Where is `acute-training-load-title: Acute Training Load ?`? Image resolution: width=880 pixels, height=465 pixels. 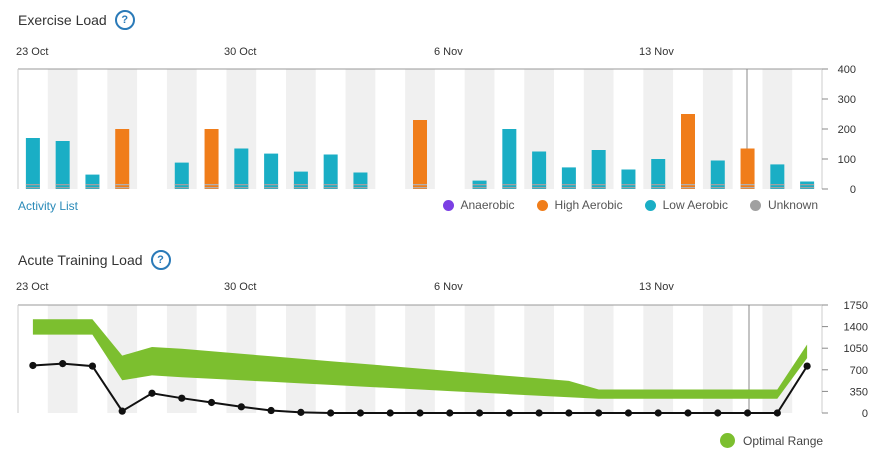 acute-training-load-title: Acute Training Load ? is located at coordinates (94, 260).